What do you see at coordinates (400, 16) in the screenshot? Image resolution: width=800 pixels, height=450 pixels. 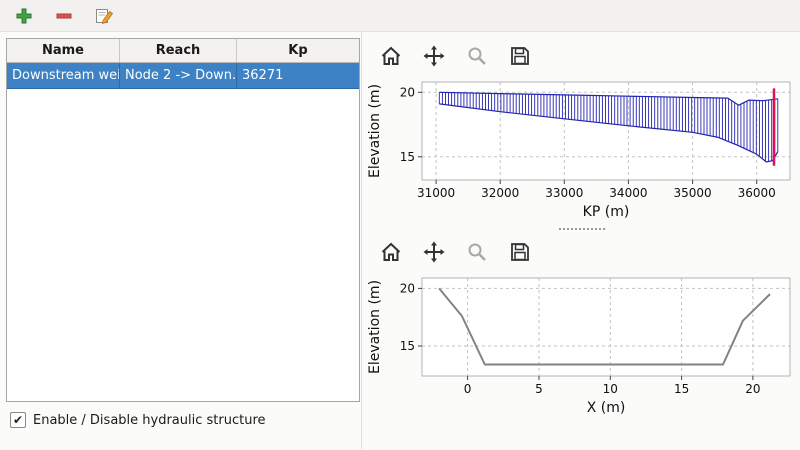 I see `main-toolbar` at bounding box center [400, 16].